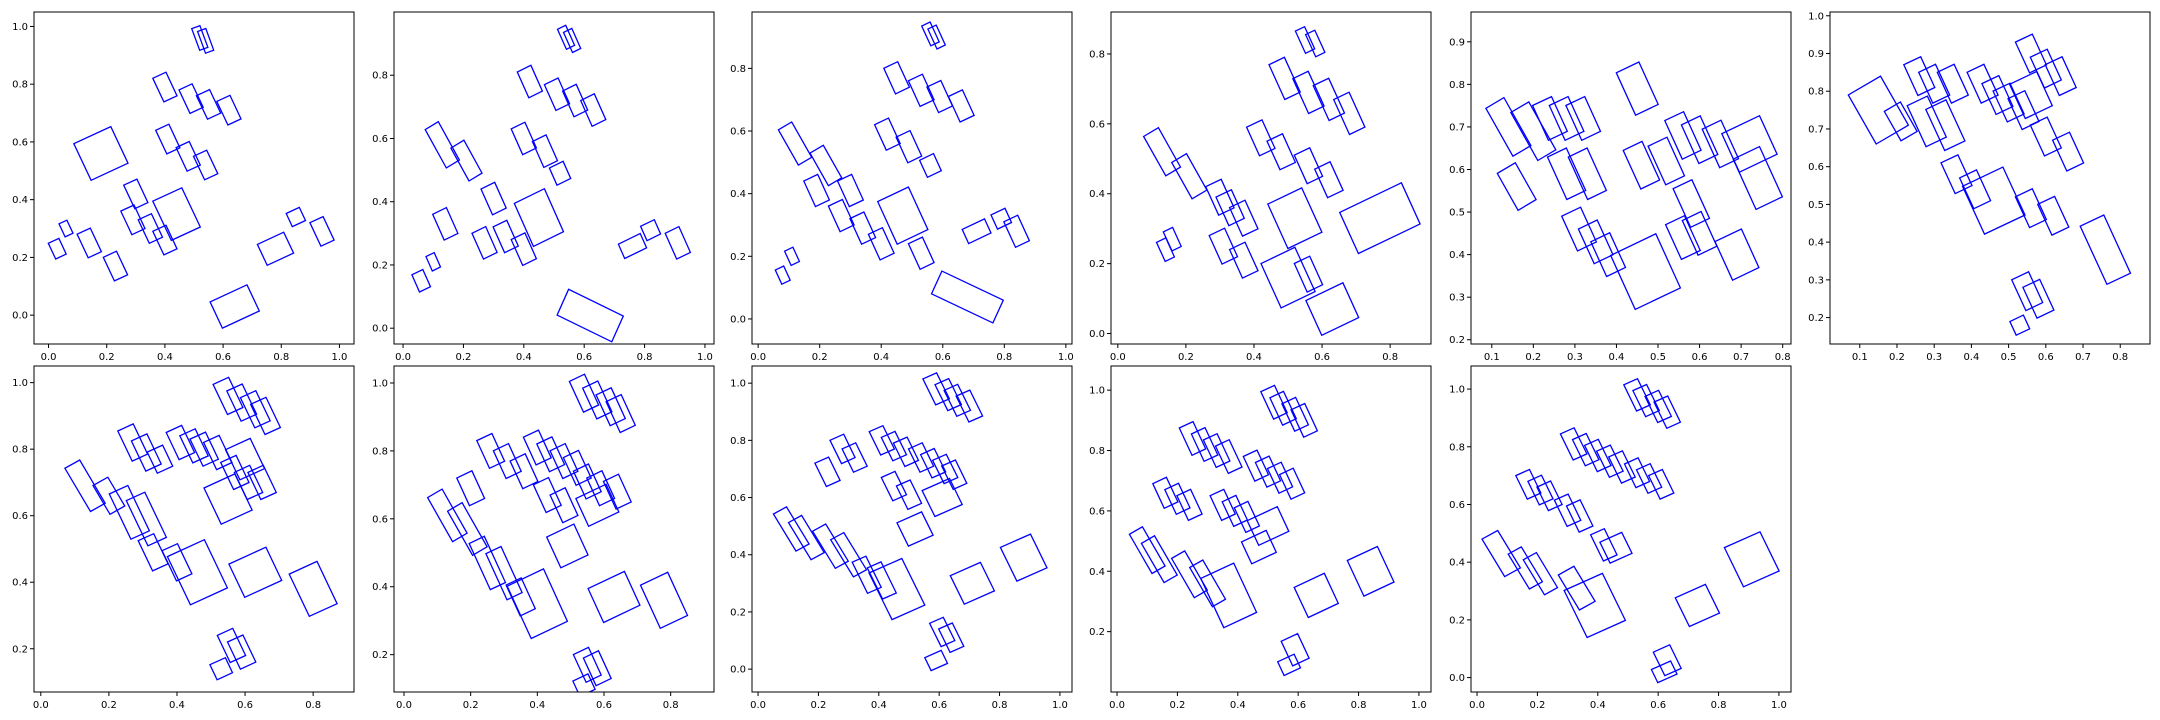 This screenshot has width=2160, height=720. I want to click on y-tick-label: 0.5, so click(1457, 213).